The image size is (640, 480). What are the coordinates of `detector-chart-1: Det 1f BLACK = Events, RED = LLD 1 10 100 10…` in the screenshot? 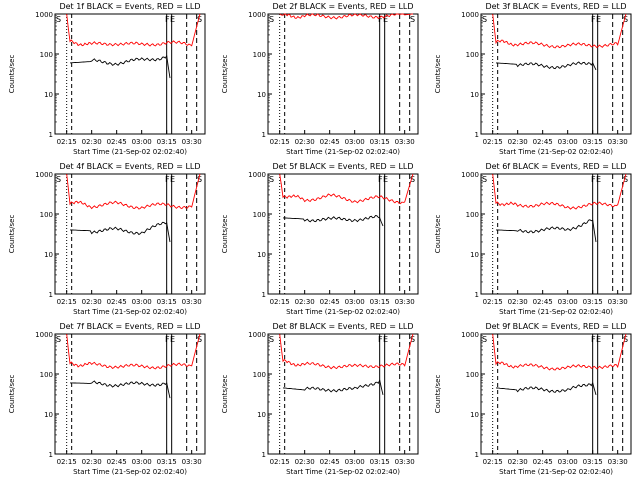 It's located at (107, 79).